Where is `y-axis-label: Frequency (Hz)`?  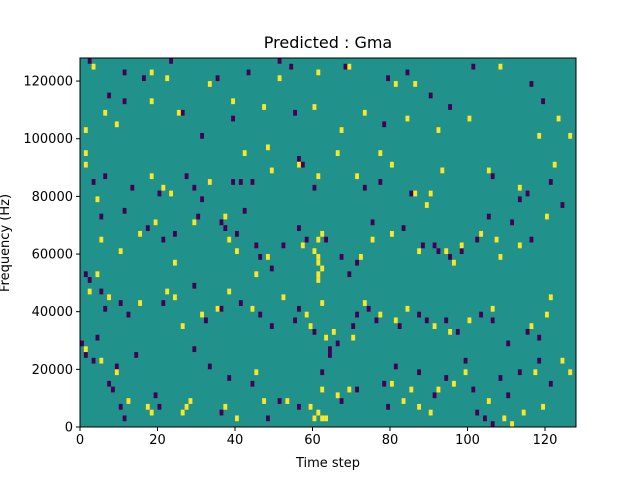
y-axis-label: Frequency (Hz) is located at coordinates (6, 243).